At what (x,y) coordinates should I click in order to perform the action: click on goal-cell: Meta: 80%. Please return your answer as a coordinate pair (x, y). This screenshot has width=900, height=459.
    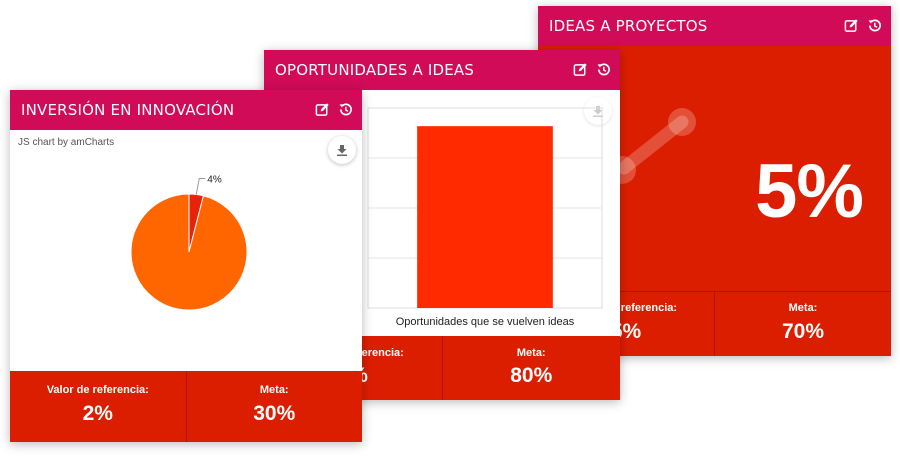
    Looking at the image, I should click on (531, 368).